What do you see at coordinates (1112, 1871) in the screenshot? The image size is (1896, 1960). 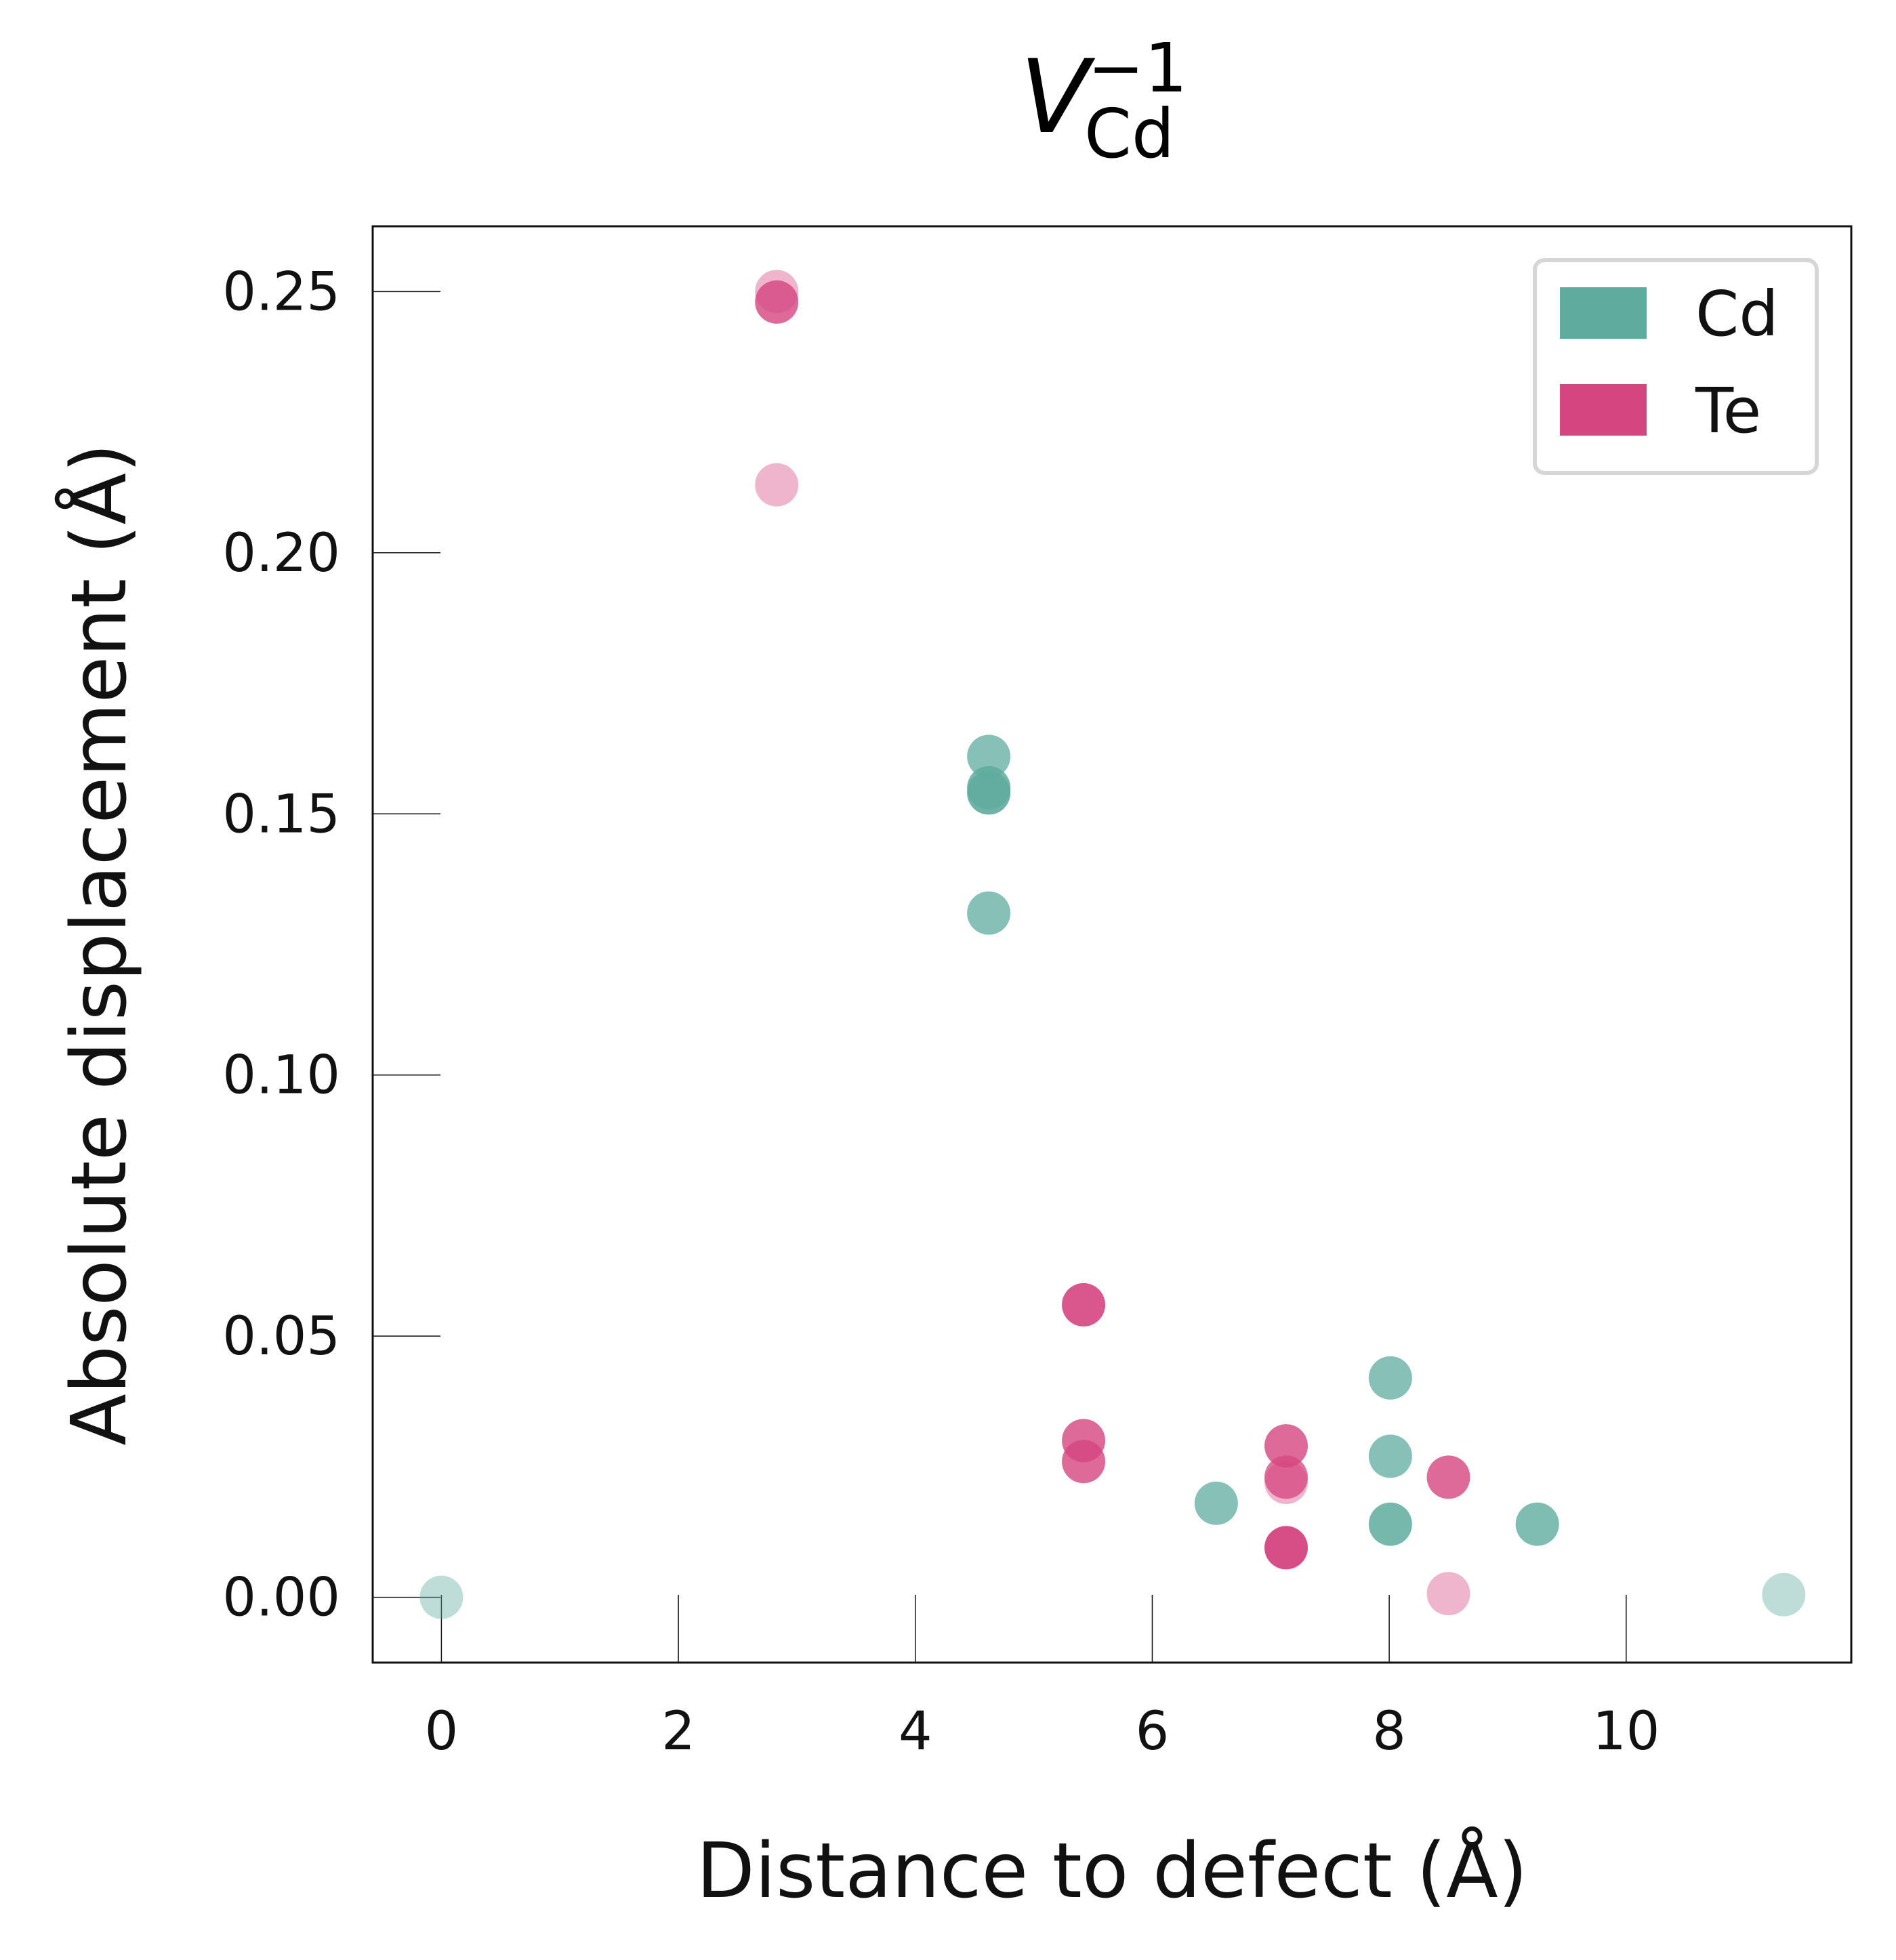 I see `x-axis-title: Distance to defect (Å)` at bounding box center [1112, 1871].